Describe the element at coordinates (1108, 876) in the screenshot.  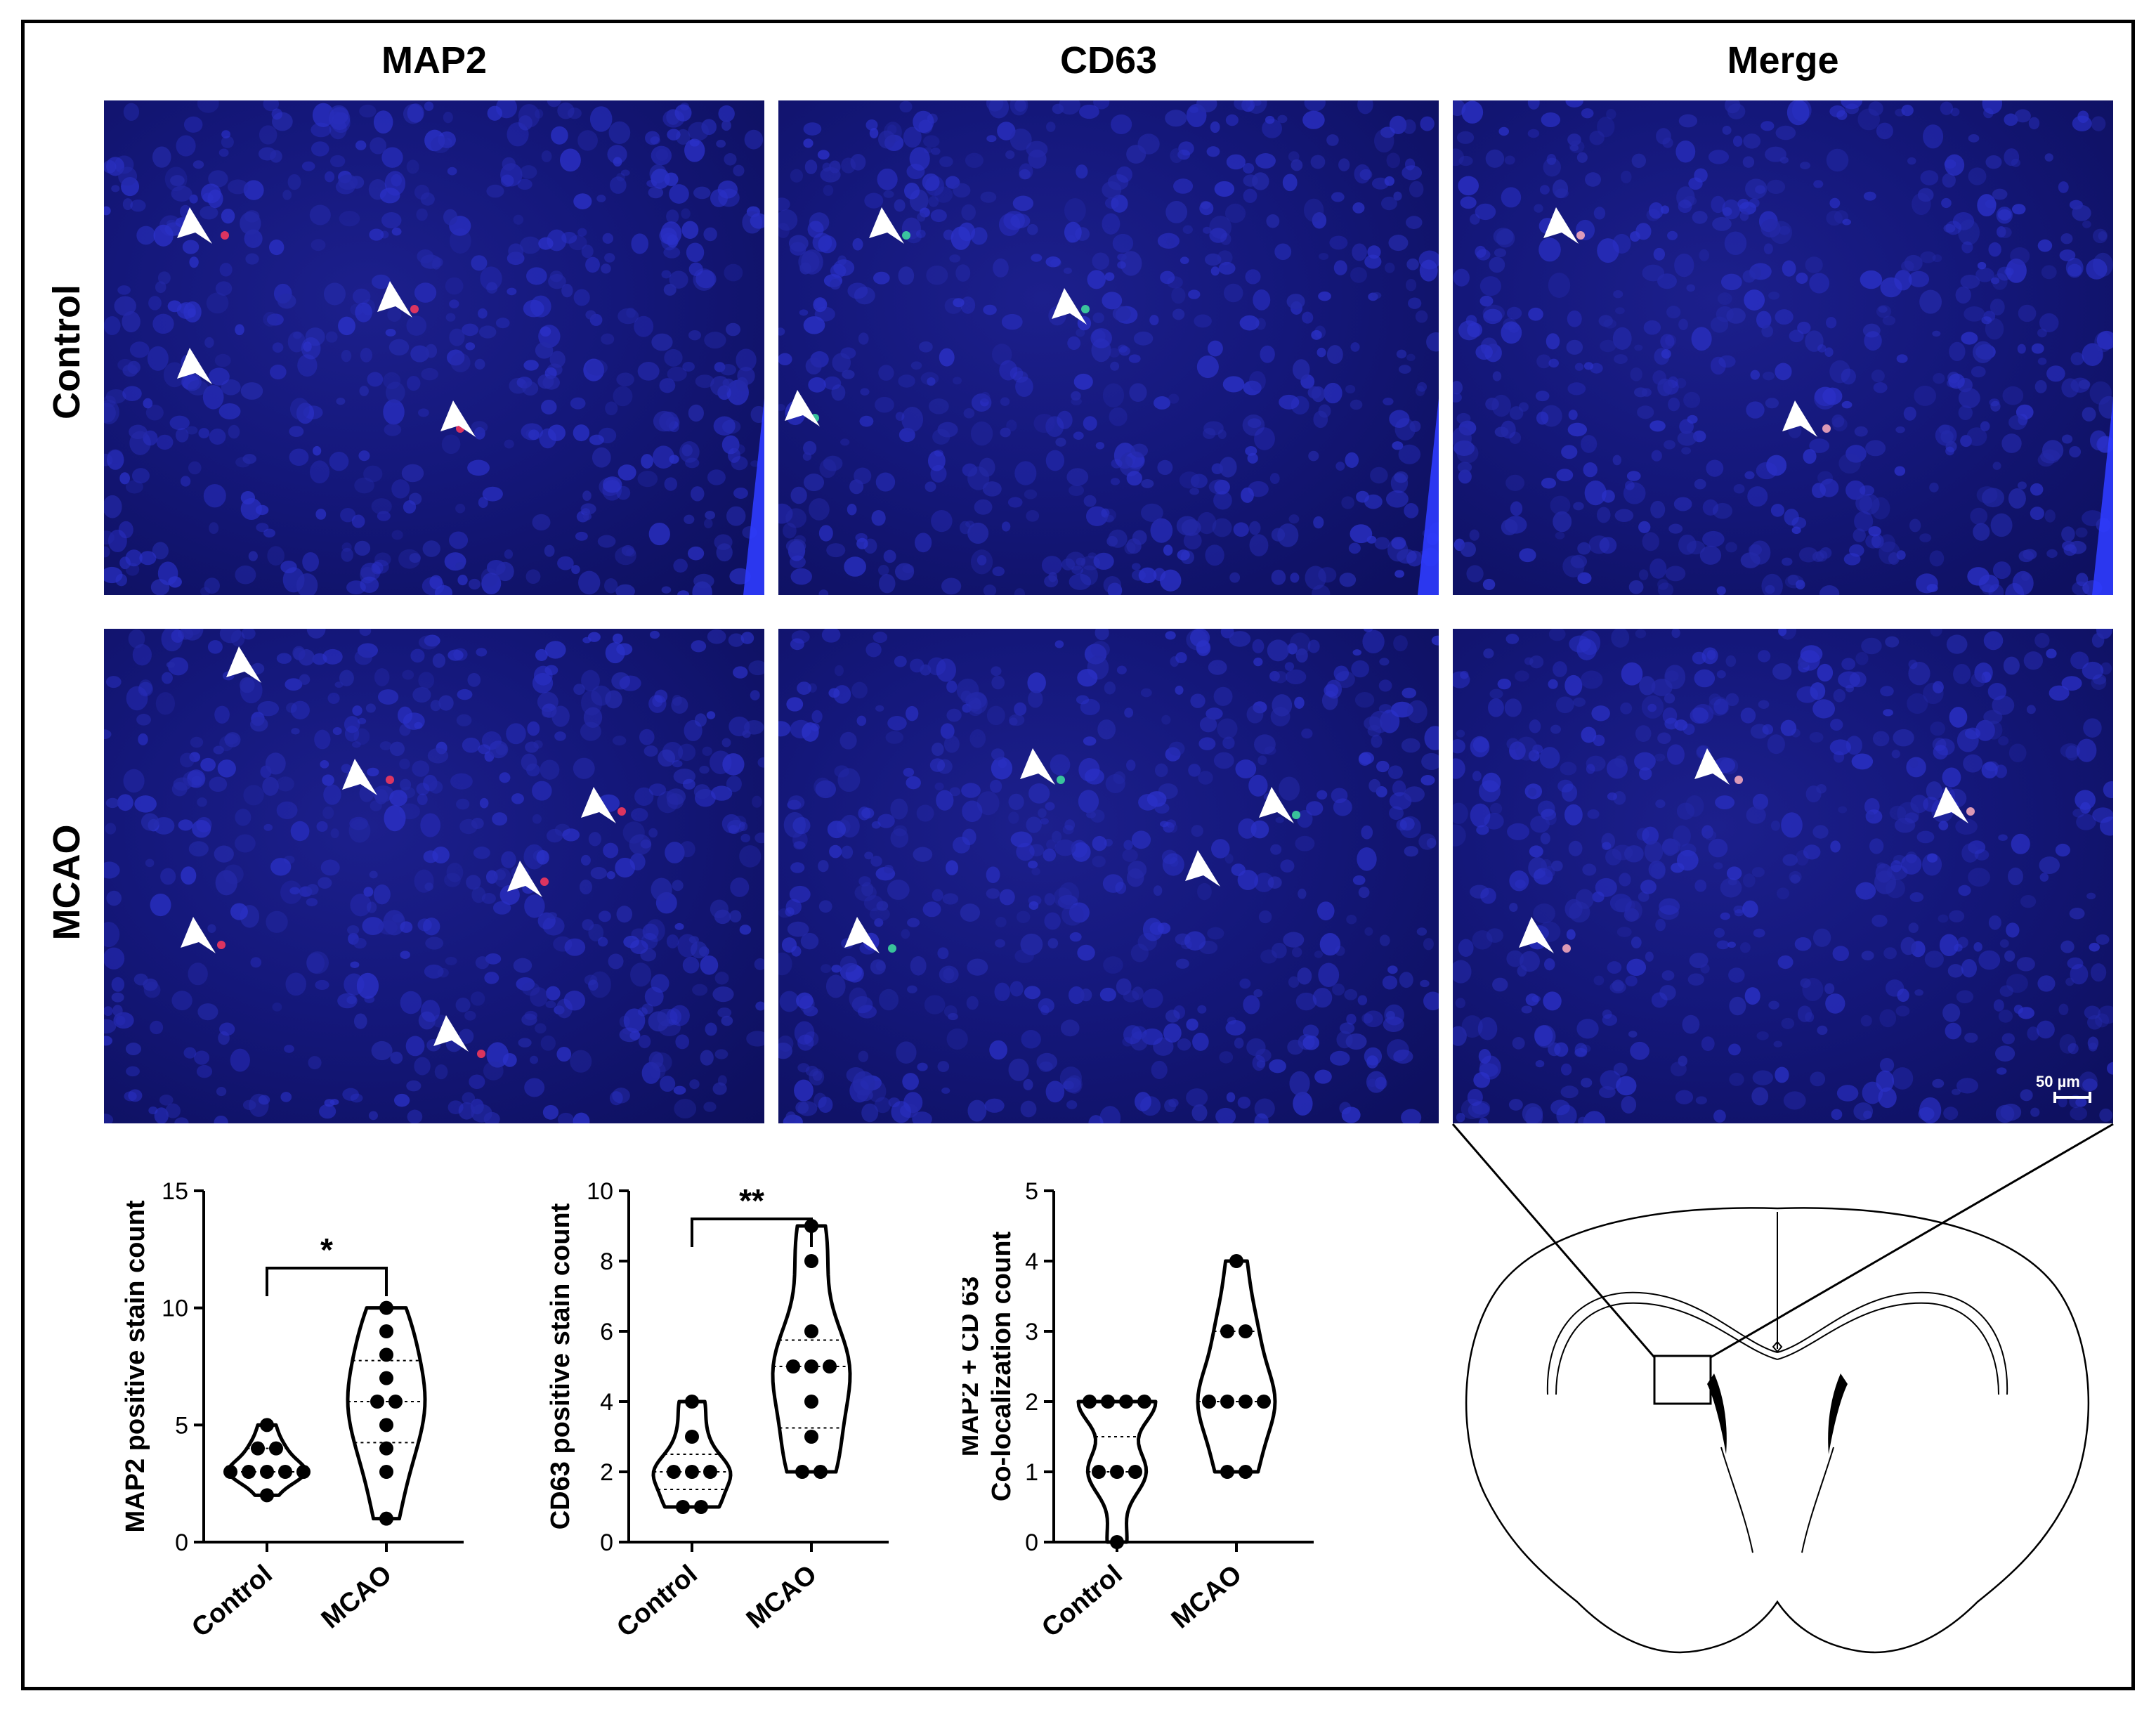
I see `micrograph-mcao-cd63` at that location.